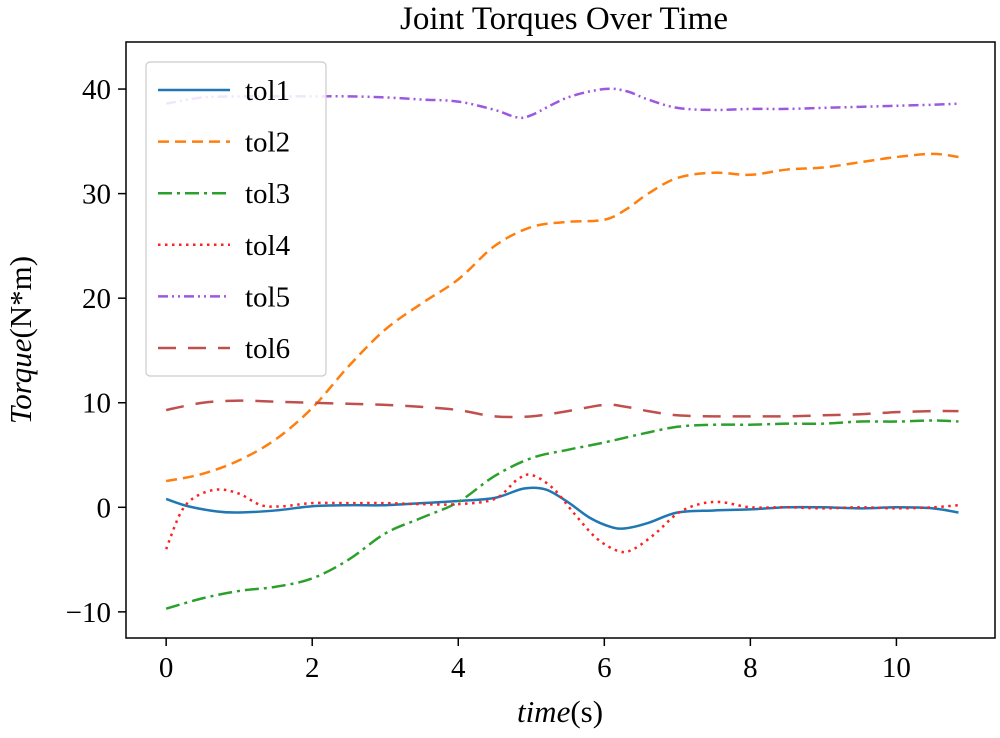  I want to click on legend-label-tol1: tol1, so click(267, 91).